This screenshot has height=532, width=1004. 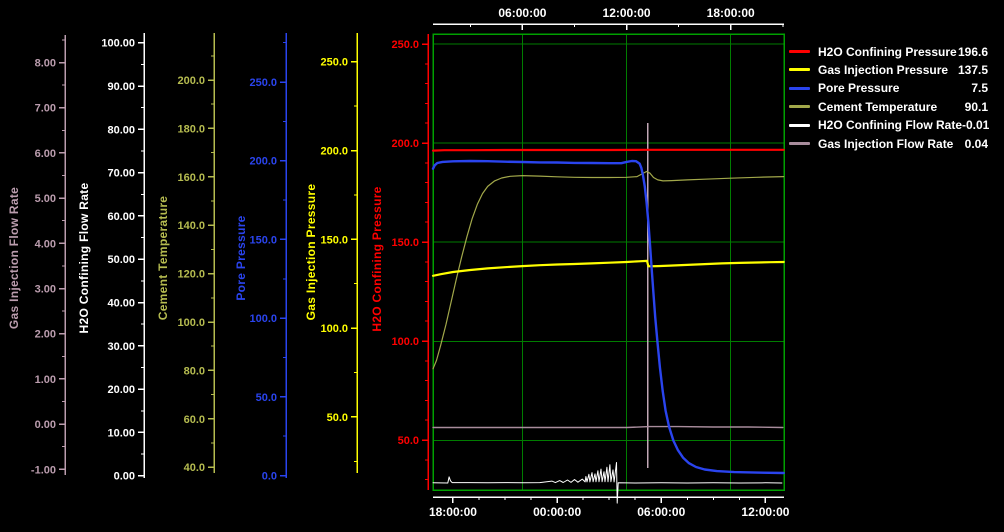 What do you see at coordinates (121, 390) in the screenshot?
I see `tick-label: 20.00` at bounding box center [121, 390].